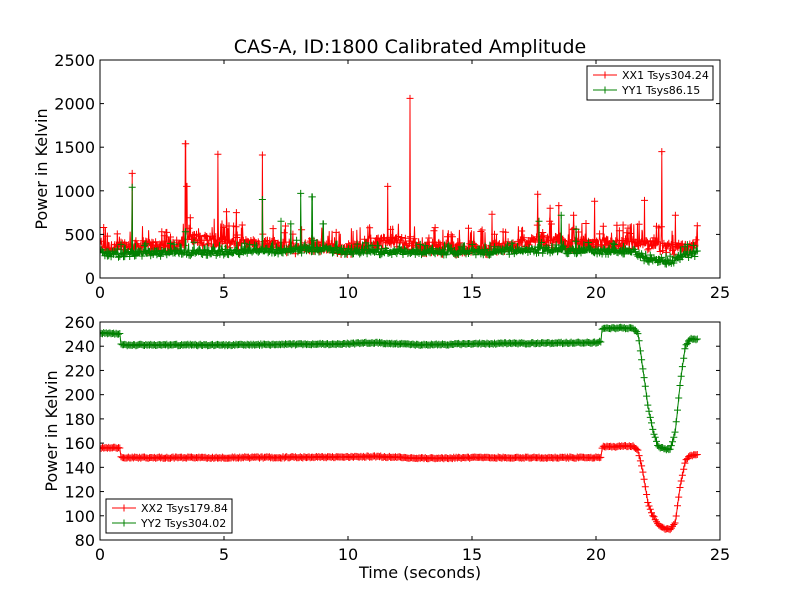  What do you see at coordinates (90, 278) in the screenshot?
I see `y-tick-label: 0` at bounding box center [90, 278].